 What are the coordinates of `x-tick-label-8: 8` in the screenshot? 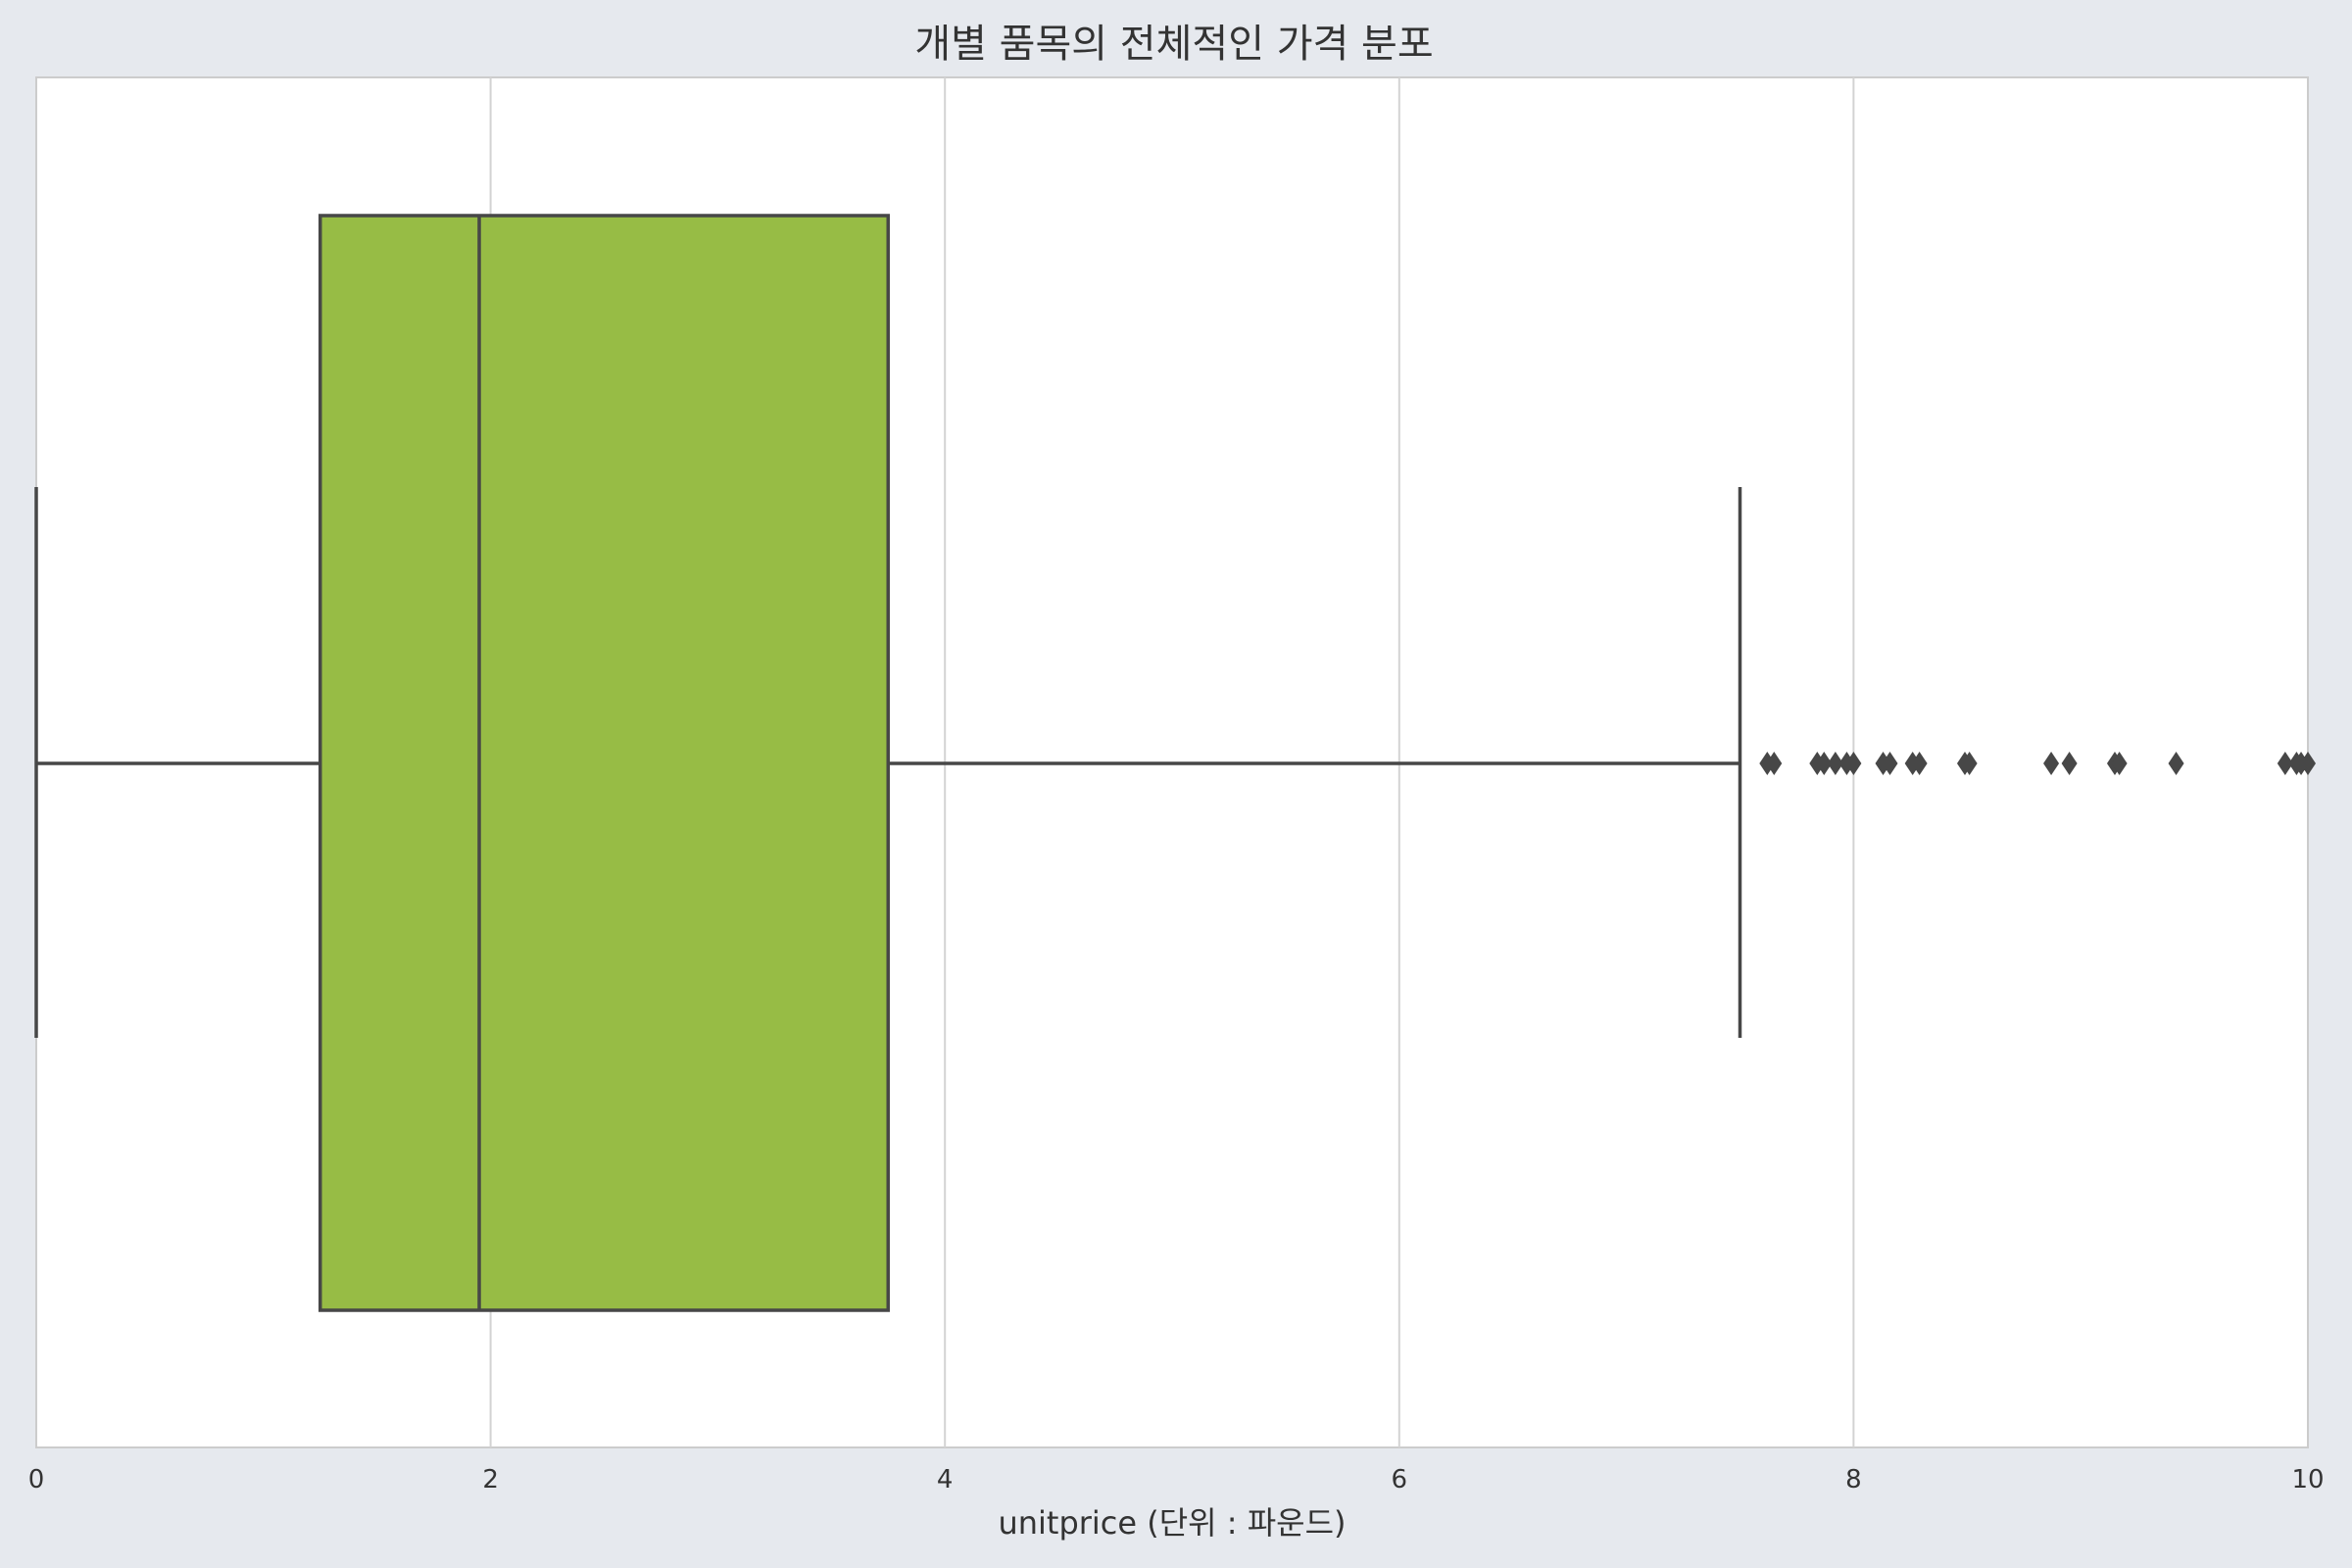 It's located at (1854, 1479).